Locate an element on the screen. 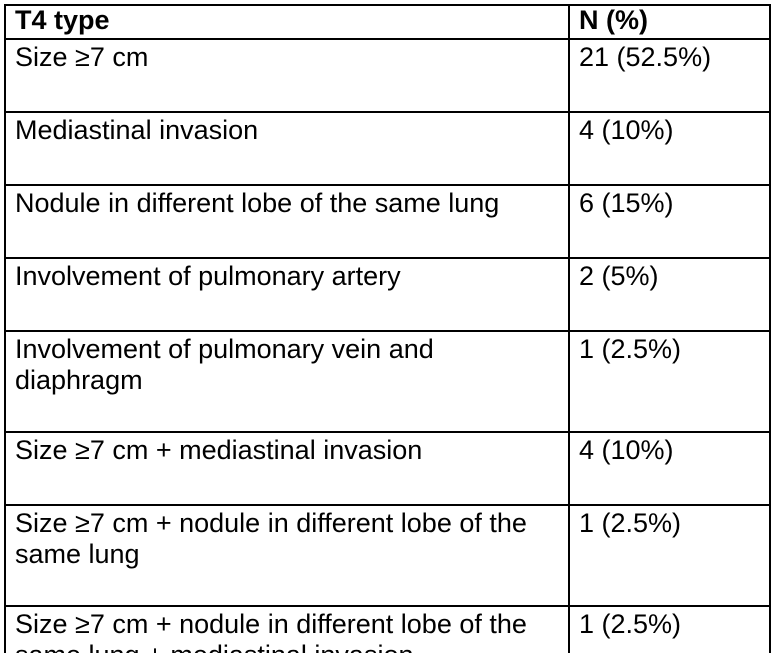 The width and height of the screenshot is (776, 653). t4-type-cell: Involvement of pulmonary artery is located at coordinates (287, 294).